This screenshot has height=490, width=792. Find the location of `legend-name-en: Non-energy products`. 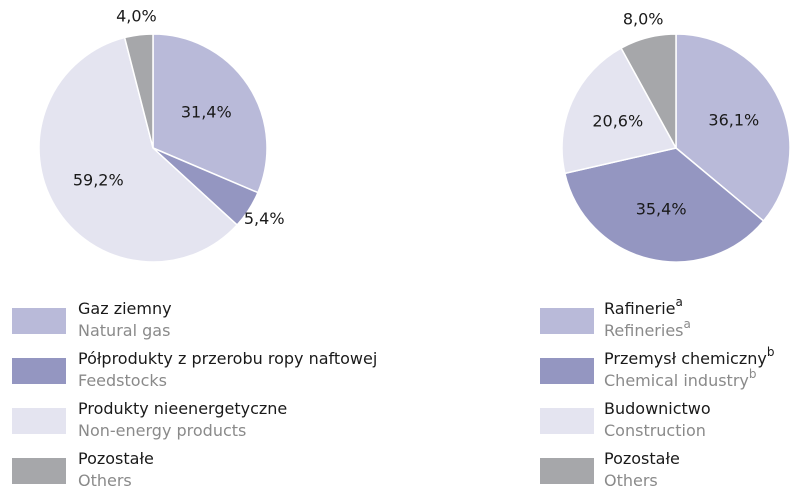

legend-name-en: Non-energy products is located at coordinates (162, 430).